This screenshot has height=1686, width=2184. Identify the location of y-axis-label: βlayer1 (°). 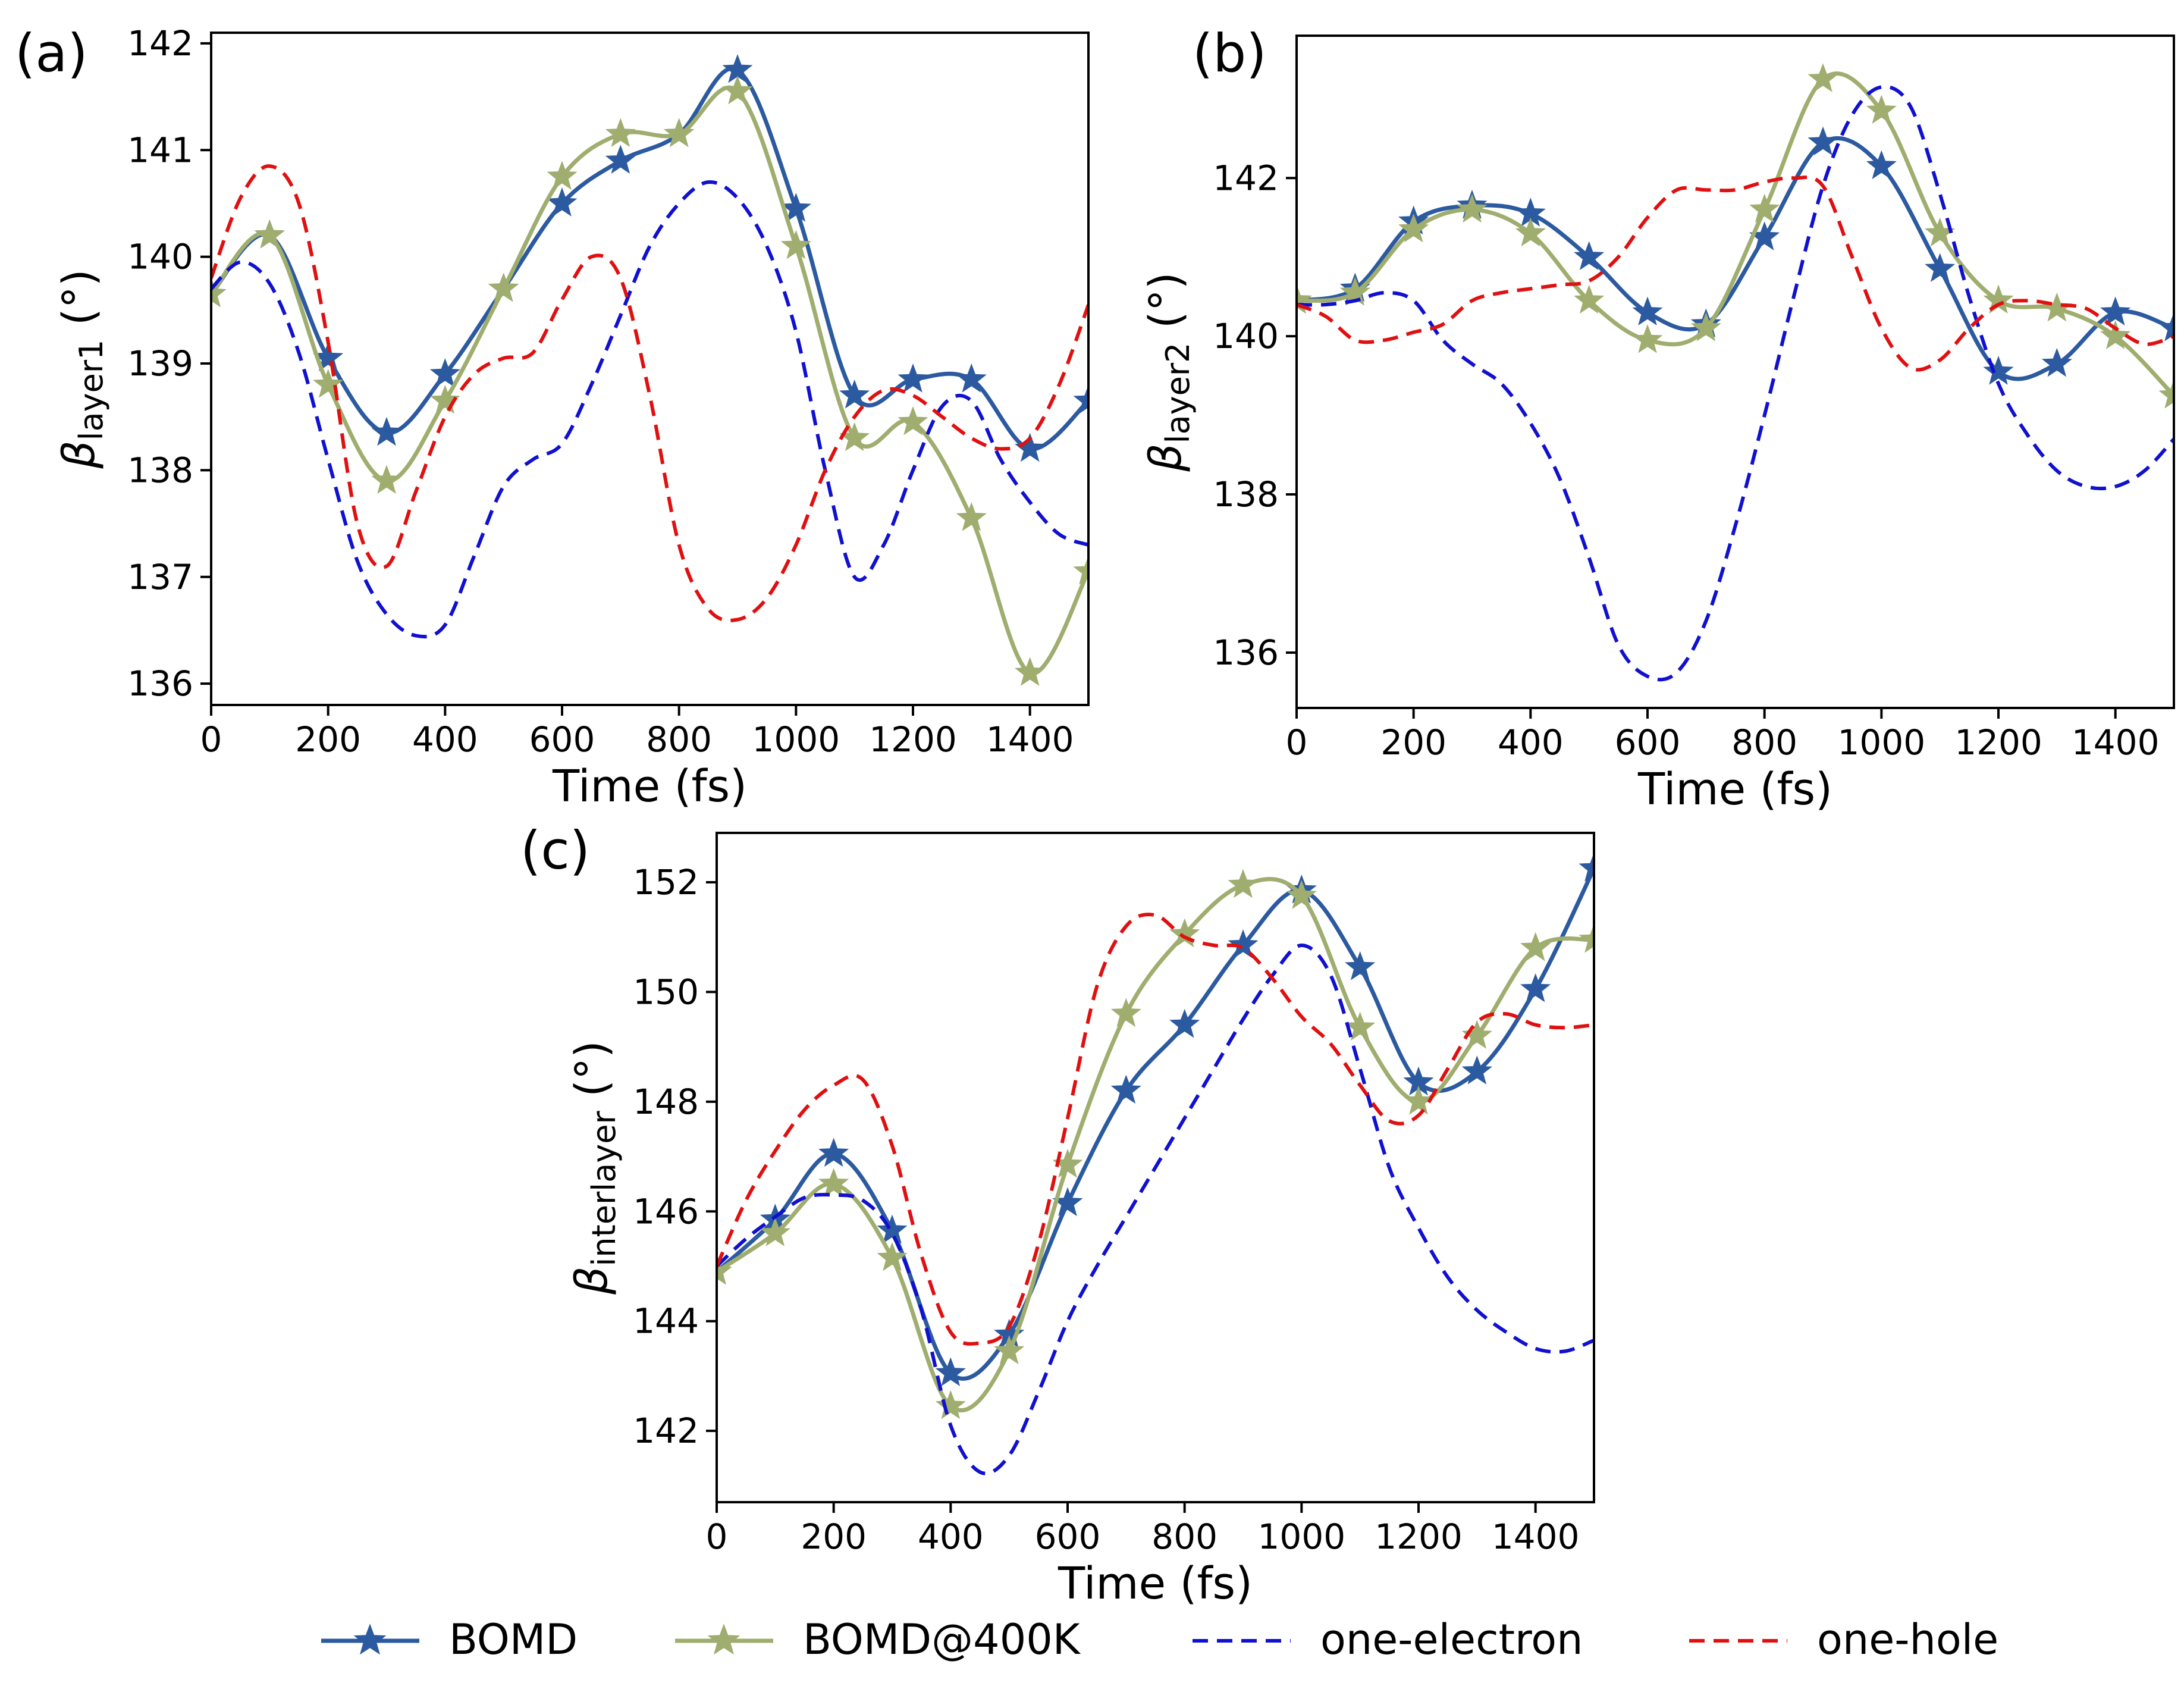
(82, 369).